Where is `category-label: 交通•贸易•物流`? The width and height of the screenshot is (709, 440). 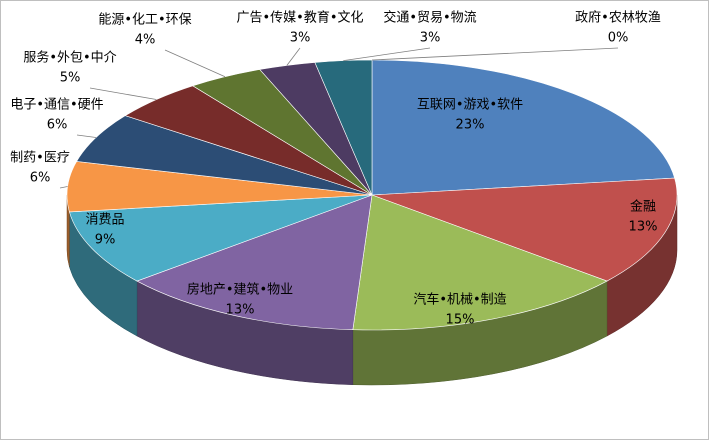
category-label: 交通•贸易•物流 is located at coordinates (429, 18).